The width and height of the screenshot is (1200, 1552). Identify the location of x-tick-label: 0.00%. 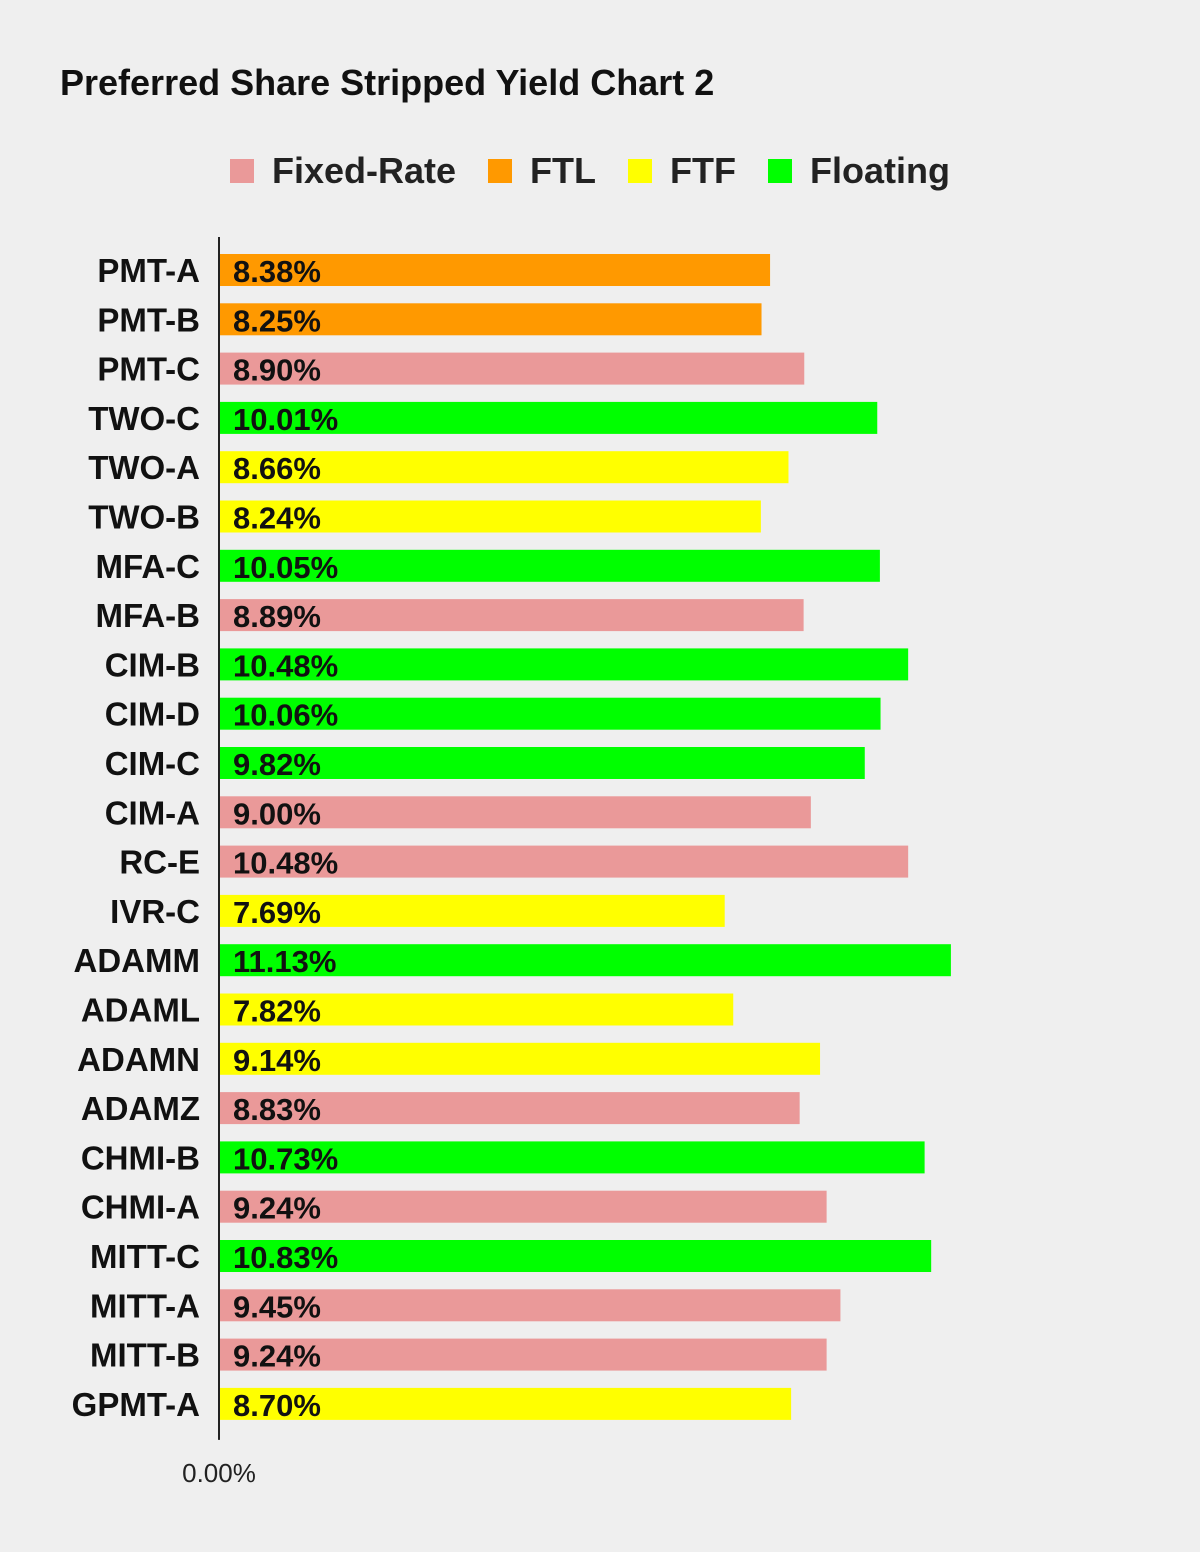
(219, 1473).